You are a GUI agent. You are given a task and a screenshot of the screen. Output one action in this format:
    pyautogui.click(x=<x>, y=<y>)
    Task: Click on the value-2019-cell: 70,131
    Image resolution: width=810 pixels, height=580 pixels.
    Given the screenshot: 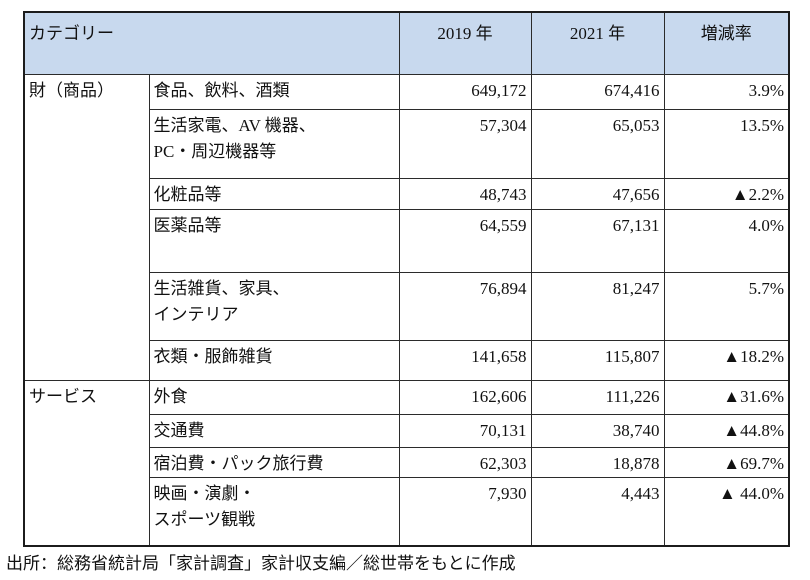 What is the action you would take?
    pyautogui.click(x=465, y=430)
    